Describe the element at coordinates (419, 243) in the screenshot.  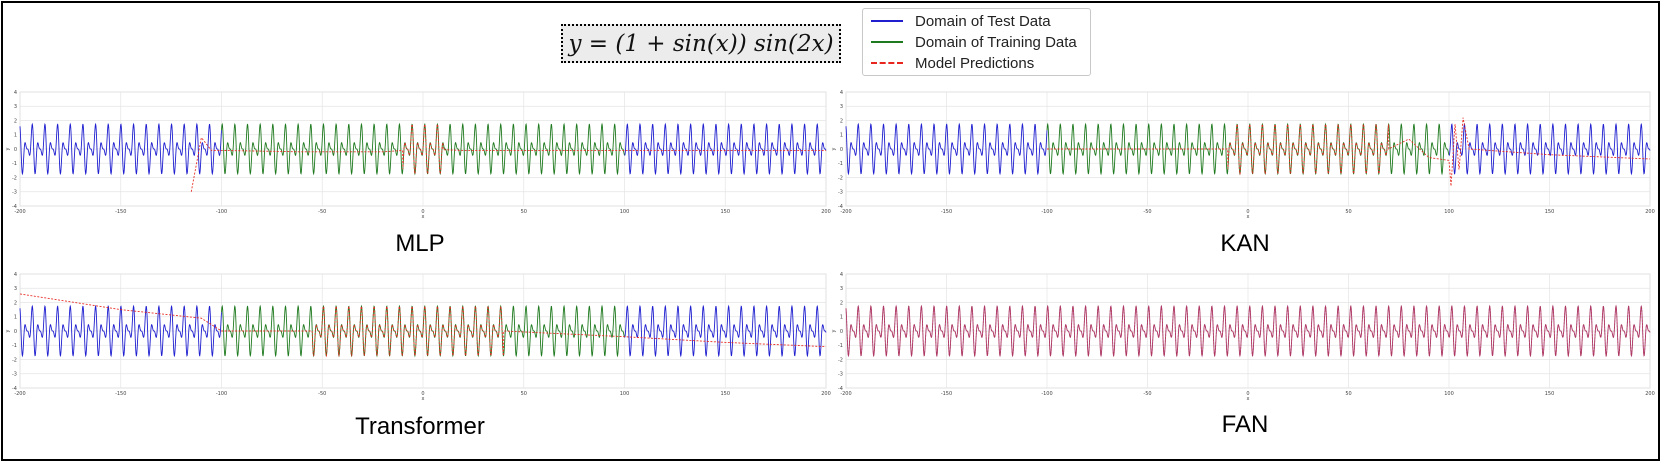
I see `panel-title: MLP` at that location.